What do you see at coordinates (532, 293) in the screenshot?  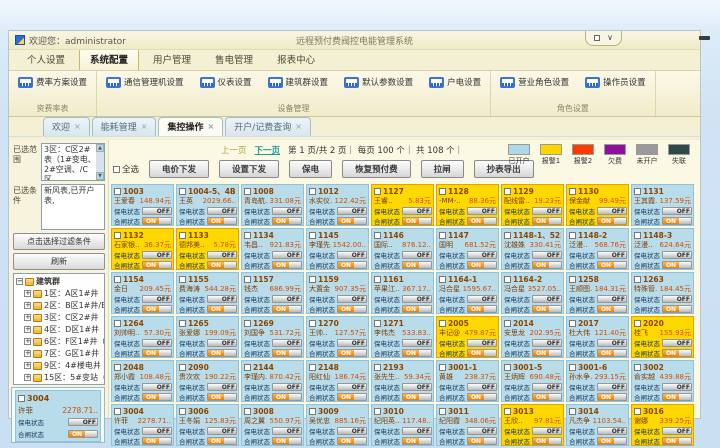 I see `meter-card: 1164-2 冯合星 3527.05.. 保电状态 OFF 合闸状态 ON` at bounding box center [532, 293].